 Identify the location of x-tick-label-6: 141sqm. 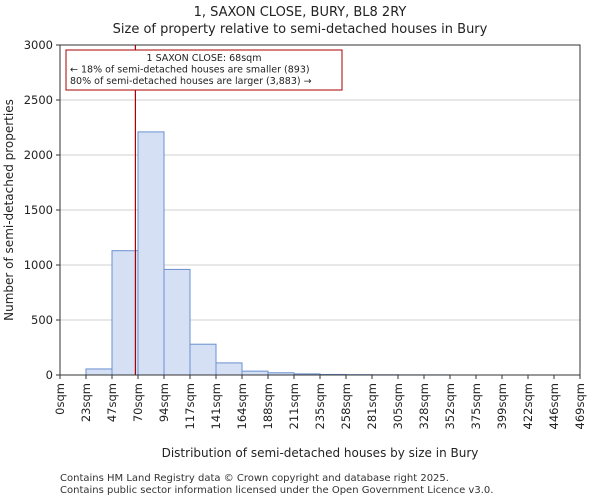
(216, 406).